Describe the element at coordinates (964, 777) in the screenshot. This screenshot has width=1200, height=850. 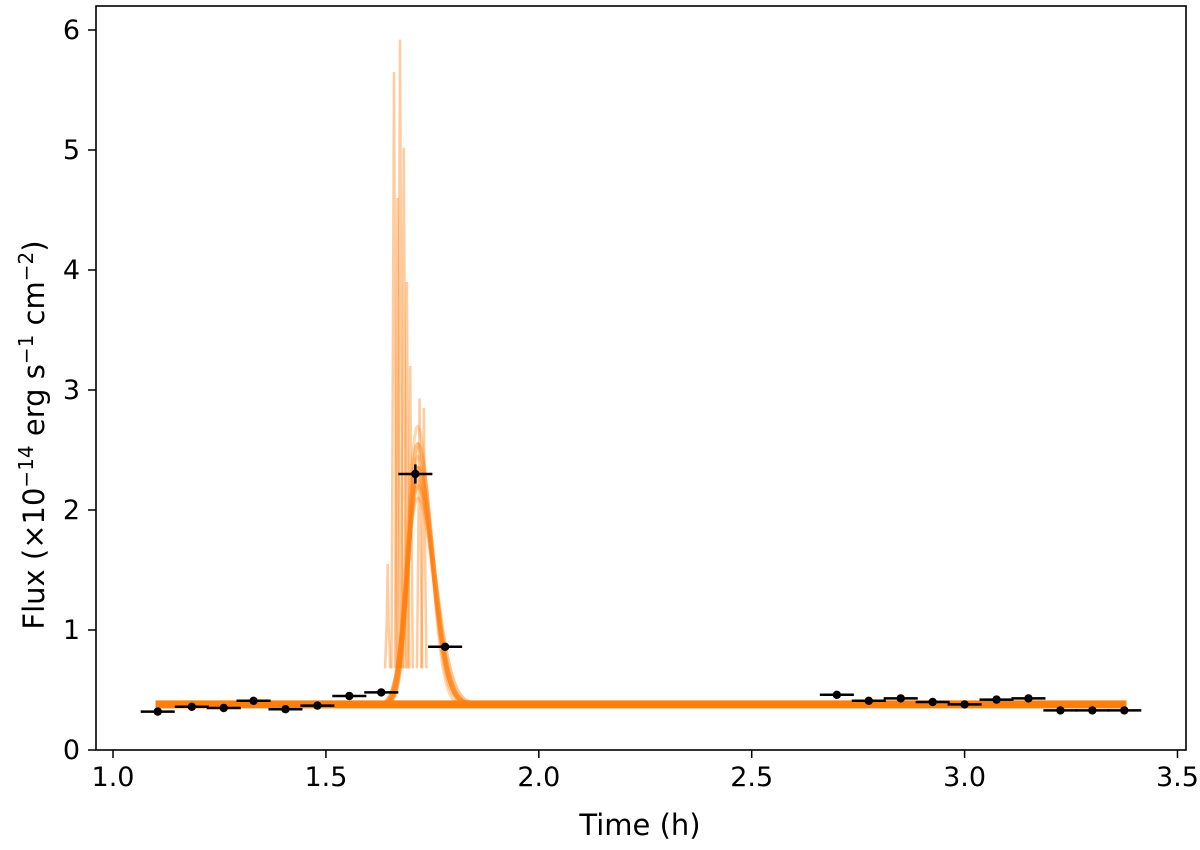
I see `x-tick-label: 3.0` at that location.